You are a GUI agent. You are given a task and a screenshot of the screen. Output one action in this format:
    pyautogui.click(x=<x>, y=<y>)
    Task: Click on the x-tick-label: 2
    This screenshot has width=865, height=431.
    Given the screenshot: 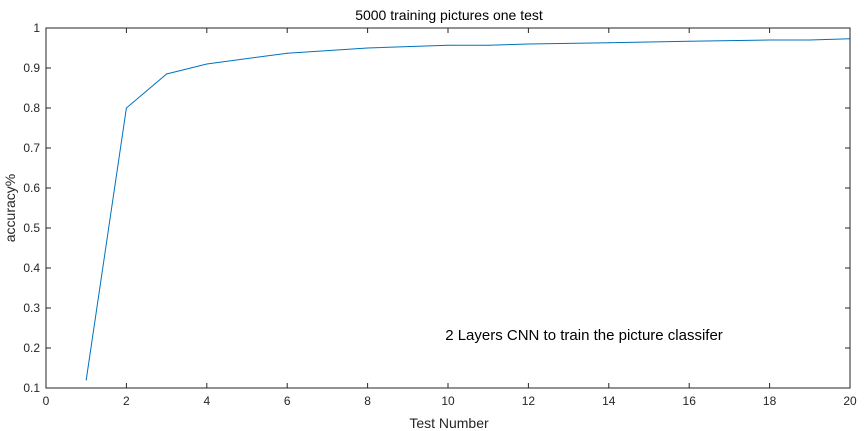 What is the action you would take?
    pyautogui.click(x=126, y=401)
    